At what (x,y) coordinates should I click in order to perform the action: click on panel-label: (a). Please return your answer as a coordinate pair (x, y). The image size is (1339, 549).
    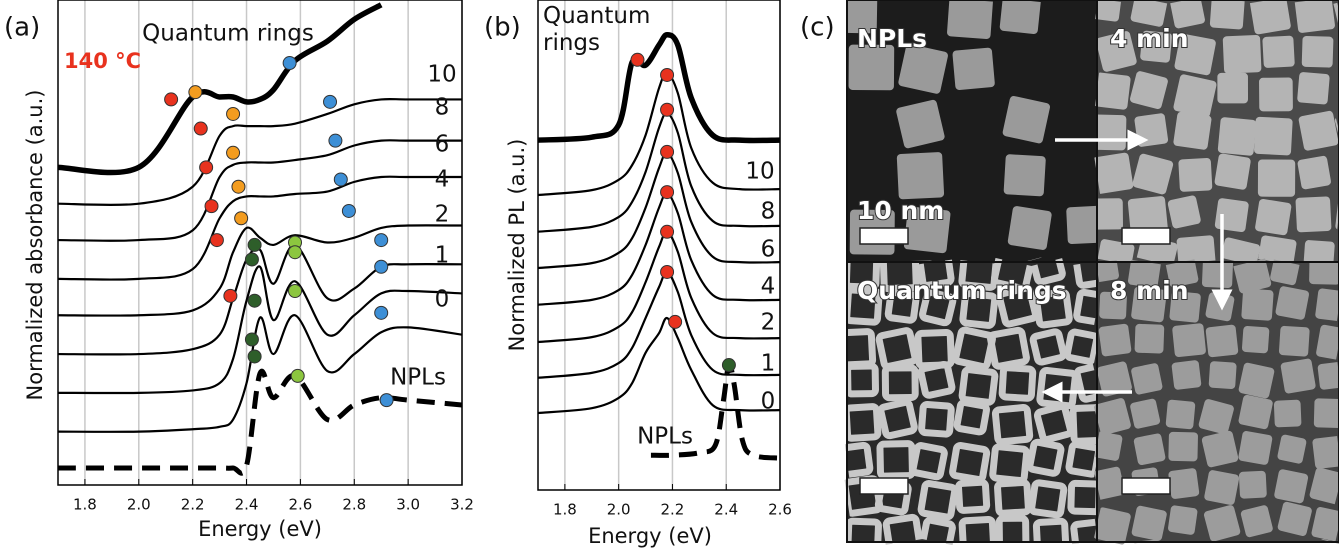
    Looking at the image, I should click on (22, 28).